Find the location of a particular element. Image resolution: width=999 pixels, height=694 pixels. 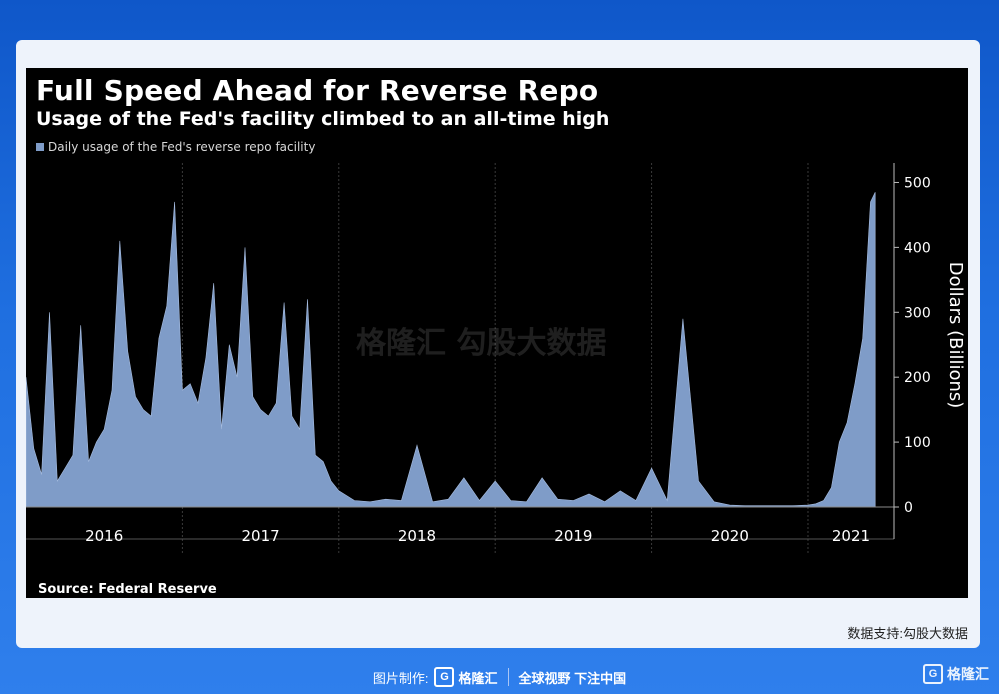

footer-bar: 图片制作: G 格隆汇 全球视野 下注中国 is located at coordinates (499, 677).